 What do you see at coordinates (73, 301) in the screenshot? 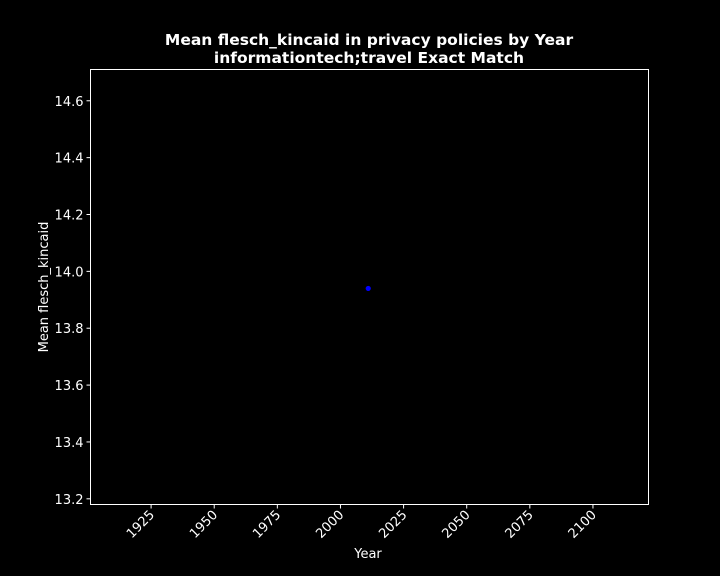
I see `y-axis-ticks: 13.2 13.4 13.6 13.8 14.0 14.2 14.4 14.6` at bounding box center [73, 301].